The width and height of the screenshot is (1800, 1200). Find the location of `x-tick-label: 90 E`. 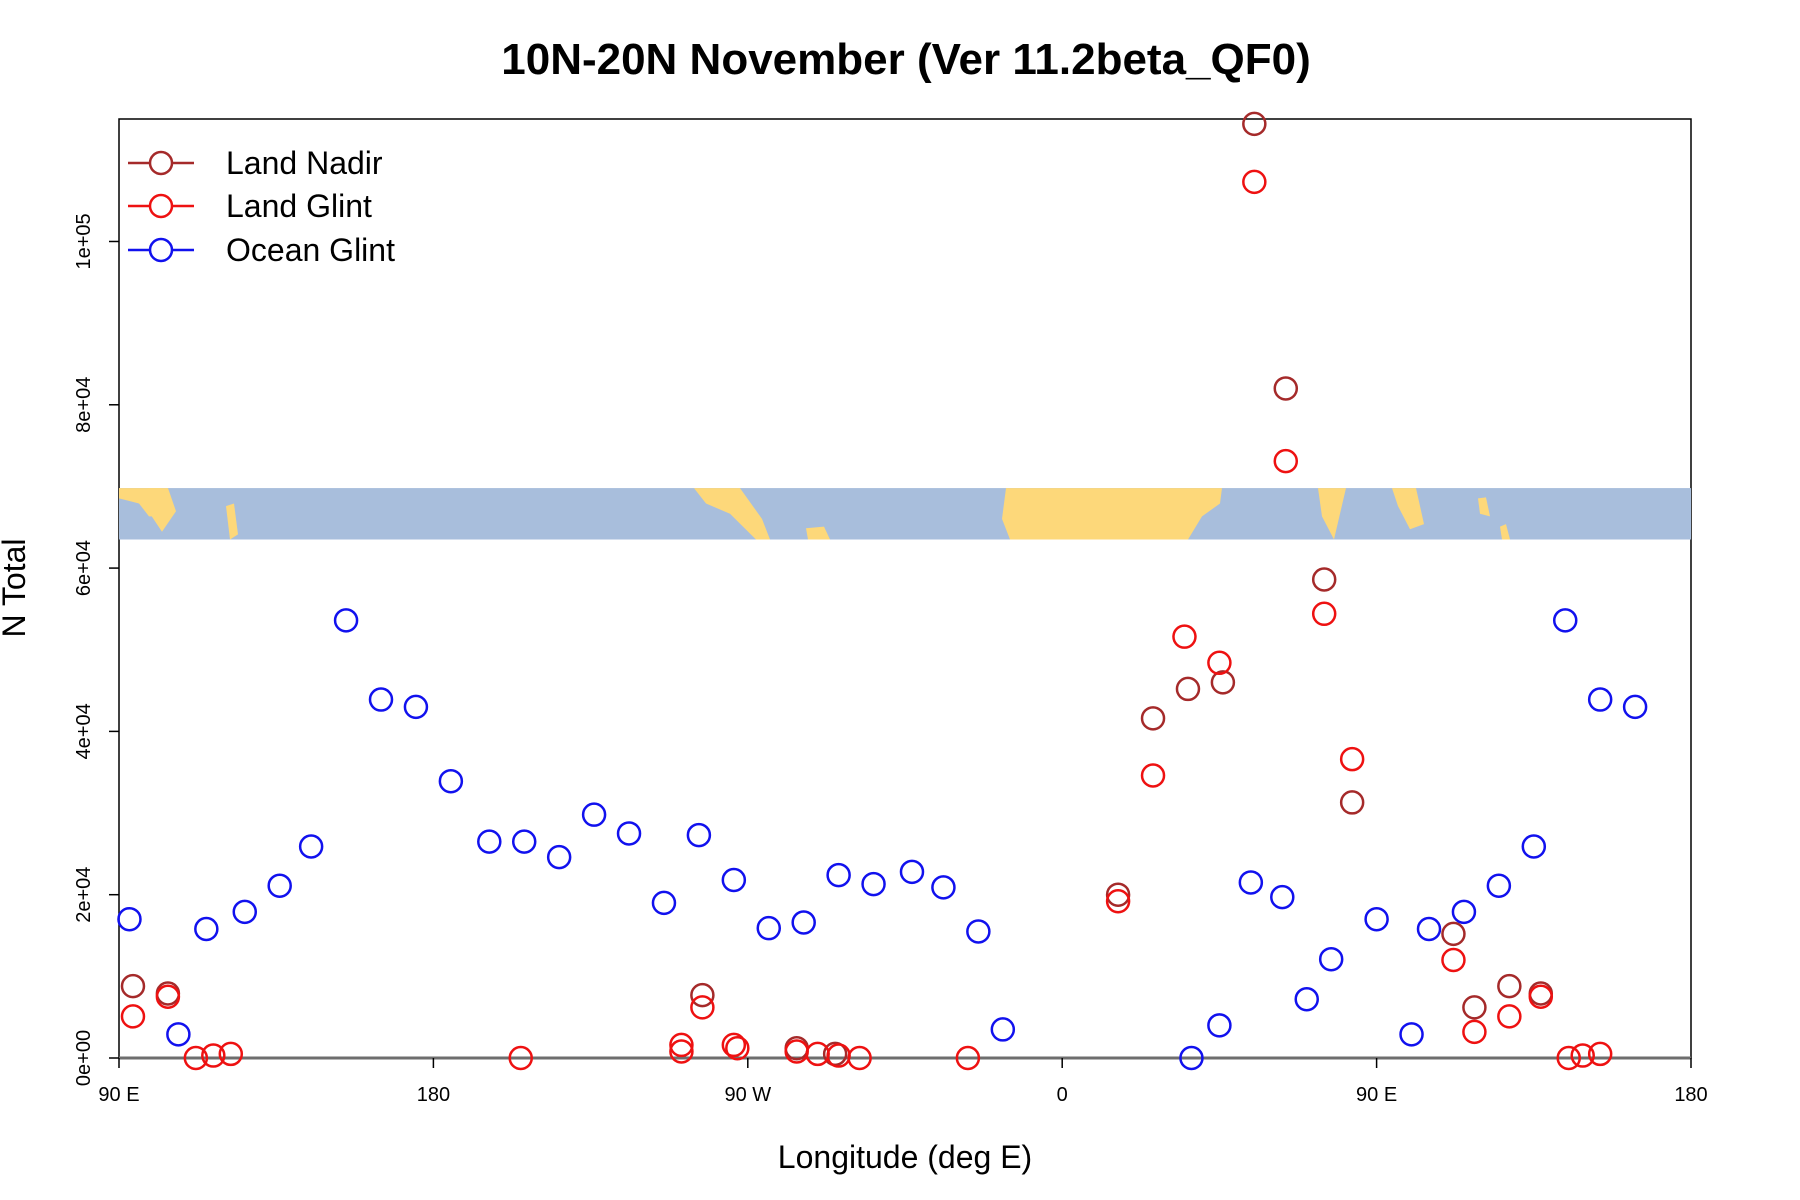

x-tick-label: 90 E is located at coordinates (1376, 1095).